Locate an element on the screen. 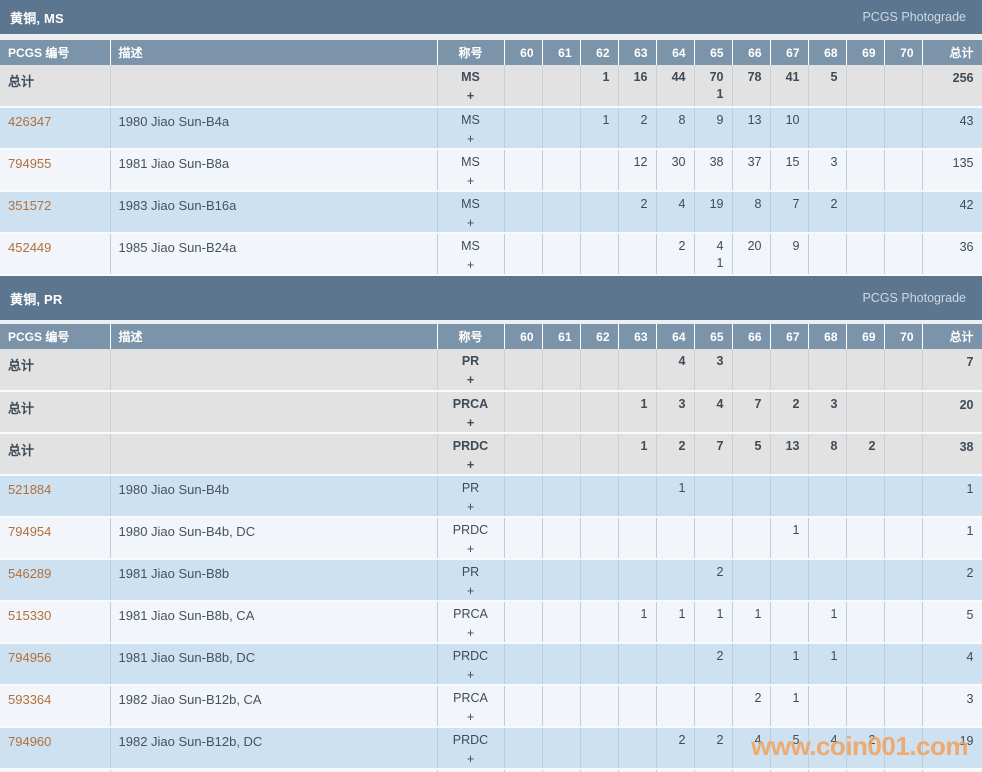 The image size is (982, 772). description-cell: 1981 Jiao Sun-B8b is located at coordinates (274, 580).